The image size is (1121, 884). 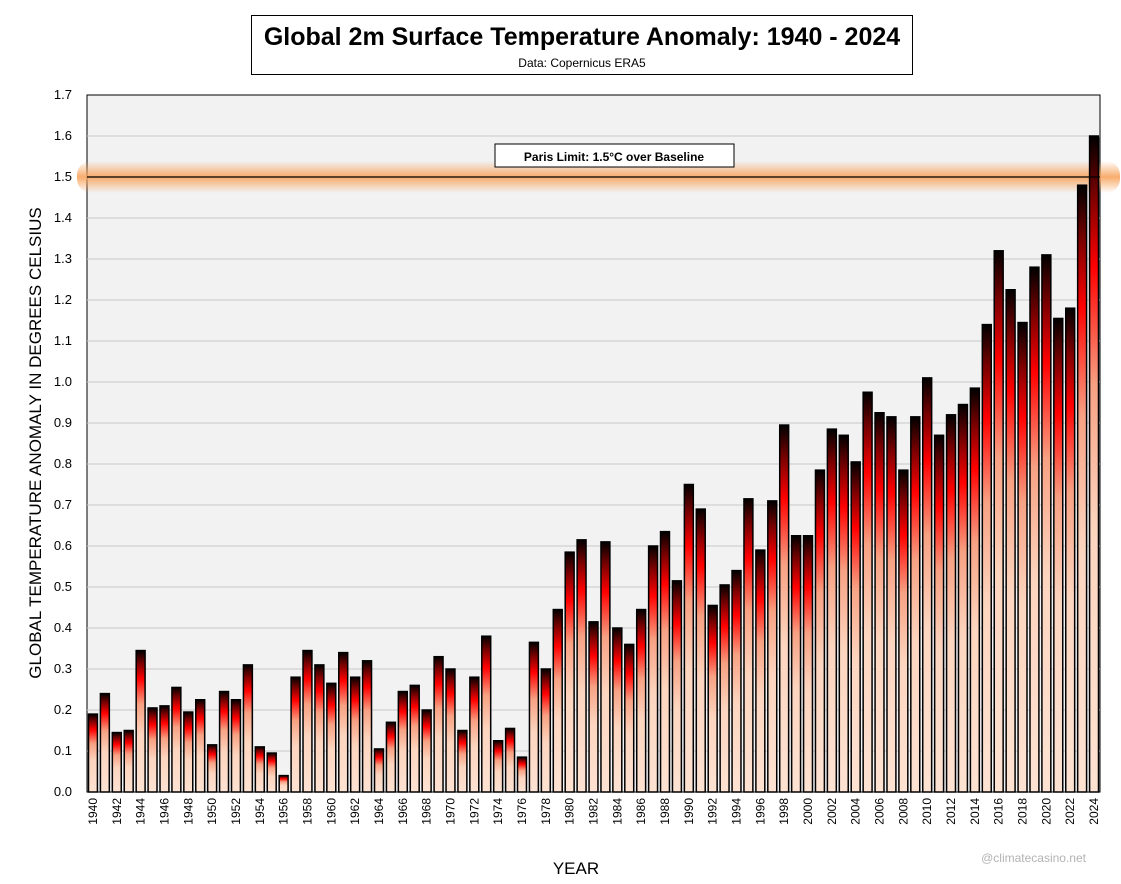 I want to click on y-tick-label: 0.2, so click(x=63, y=709).